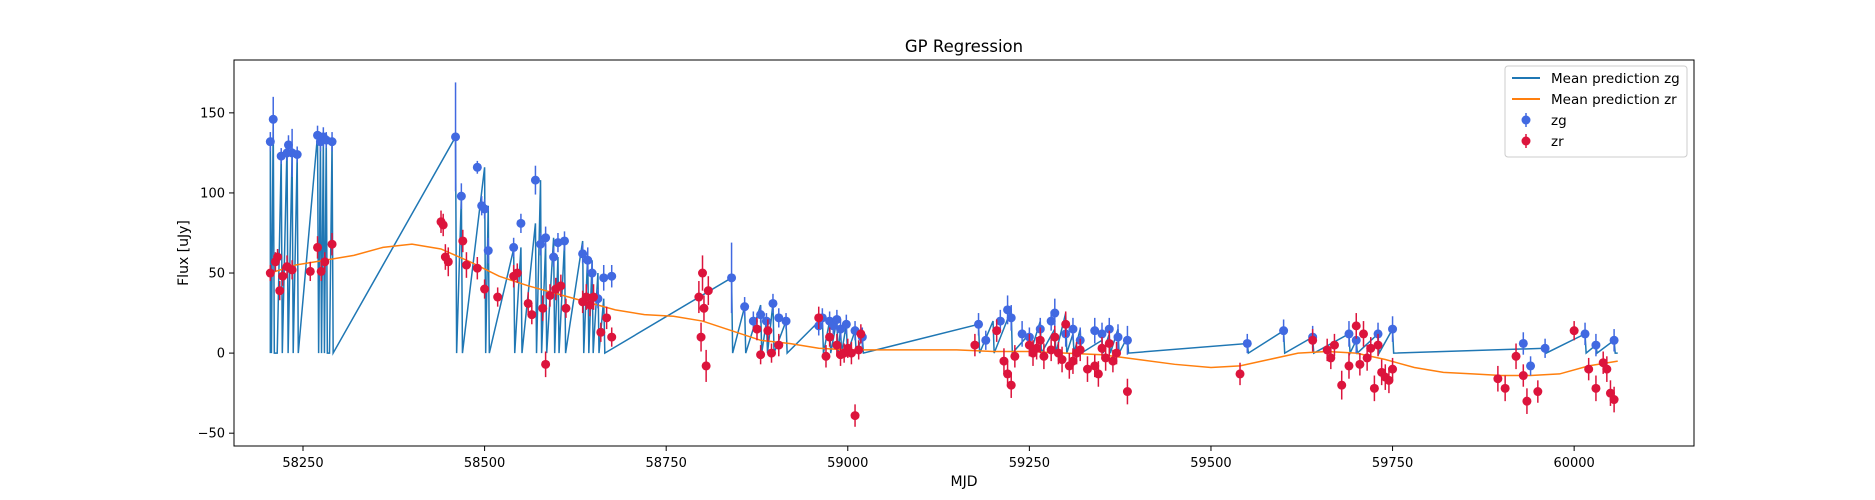 The image size is (1875, 500). Describe the element at coordinates (1392, 463) in the screenshot. I see `x-tick-label: 59750` at that location.